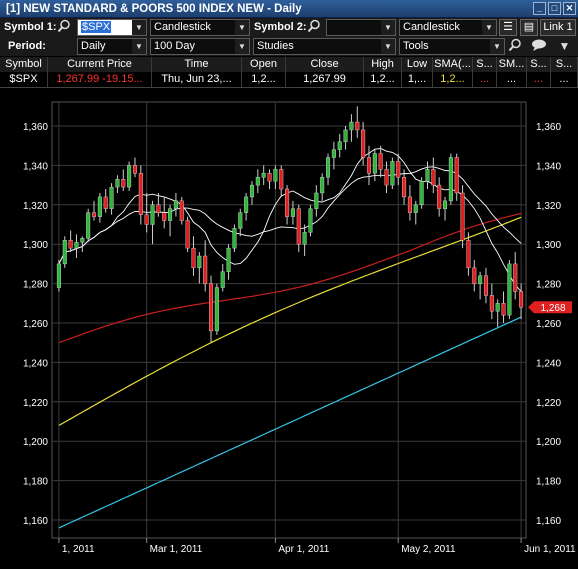 The width and height of the screenshot is (578, 569). I want to click on range-select: 100 Day ▼, so click(200, 46).